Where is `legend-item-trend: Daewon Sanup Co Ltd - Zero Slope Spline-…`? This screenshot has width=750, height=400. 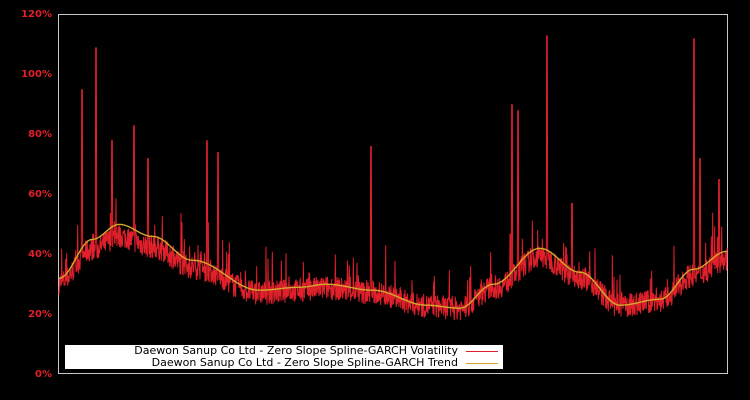
legend-item-trend: Daewon Sanup Co Ltd - Zero Slope Spline-… is located at coordinates (327, 363).